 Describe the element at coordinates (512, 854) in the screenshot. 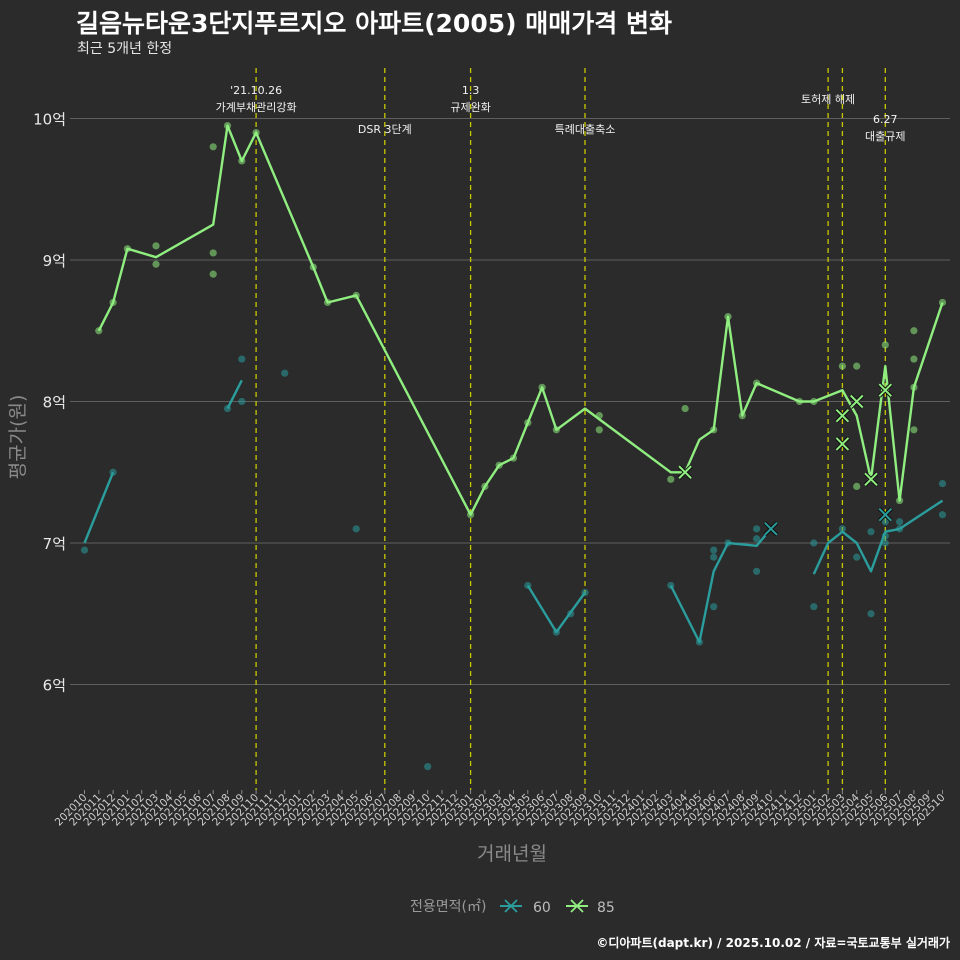

I see `x-axis-title: 거래년월` at that location.